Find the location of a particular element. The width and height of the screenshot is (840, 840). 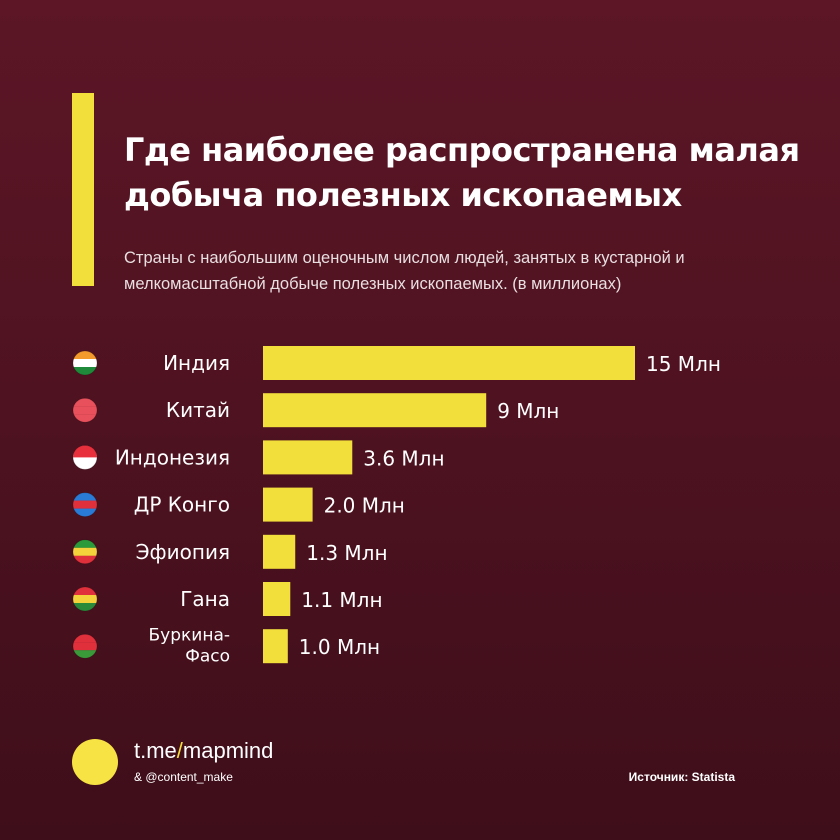

ghana-flag-icon is located at coordinates (85, 599).